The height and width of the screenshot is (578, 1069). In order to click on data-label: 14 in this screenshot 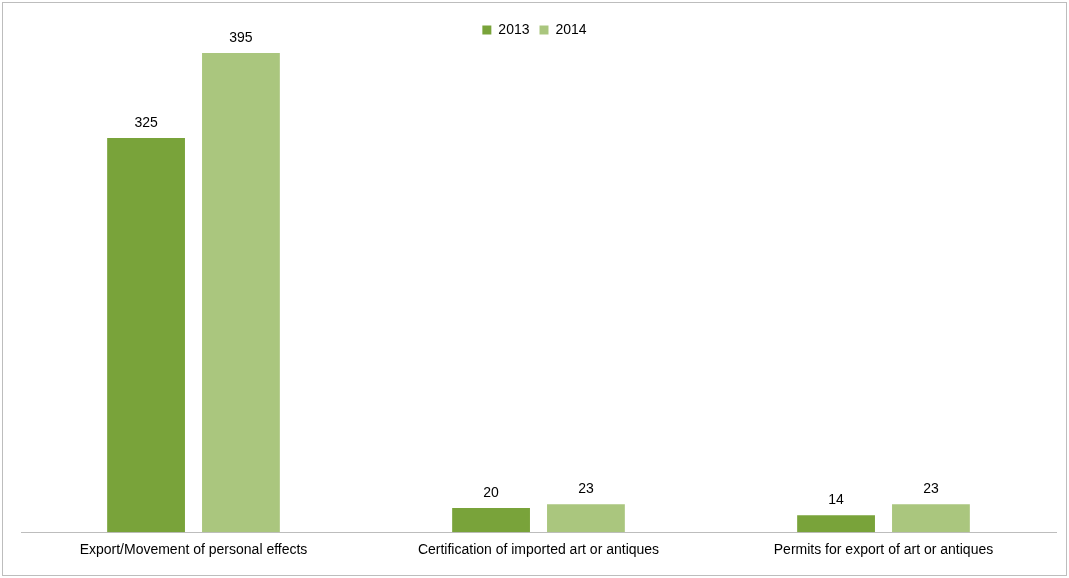, I will do `click(836, 499)`.